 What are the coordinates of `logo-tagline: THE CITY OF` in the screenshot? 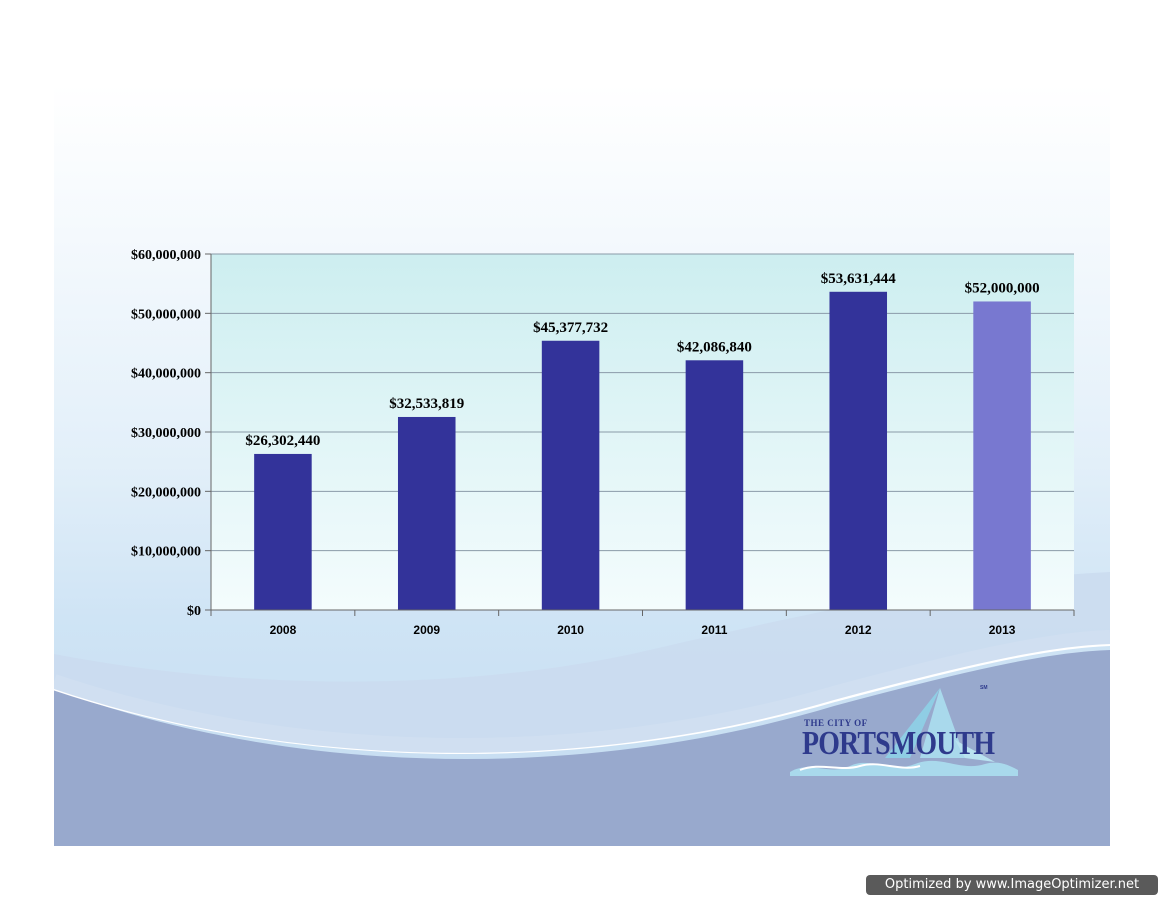 It's located at (836, 723).